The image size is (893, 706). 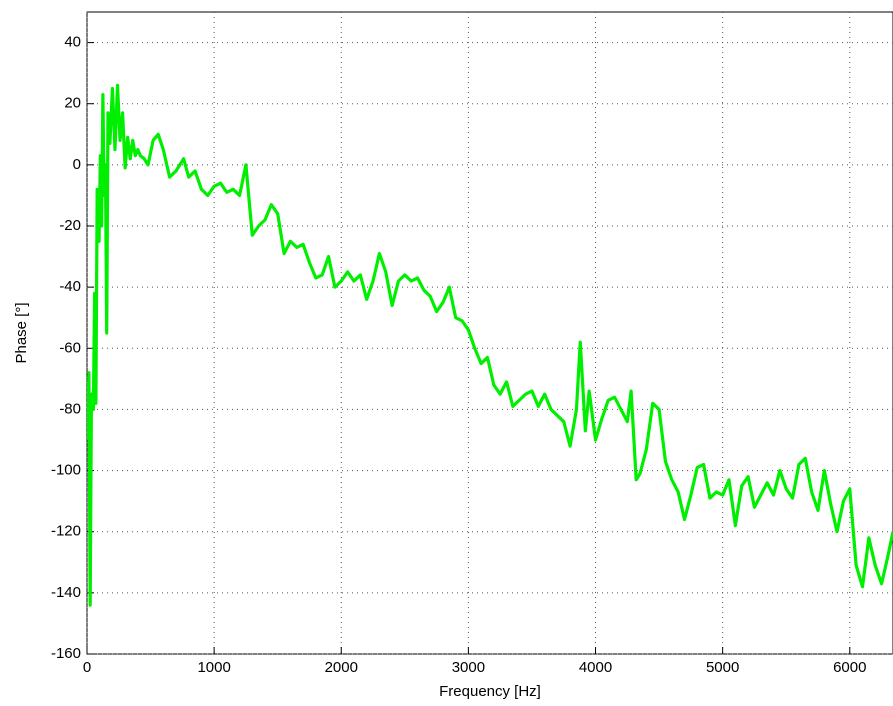 I want to click on x-tick-label: 5000, so click(x=722, y=667).